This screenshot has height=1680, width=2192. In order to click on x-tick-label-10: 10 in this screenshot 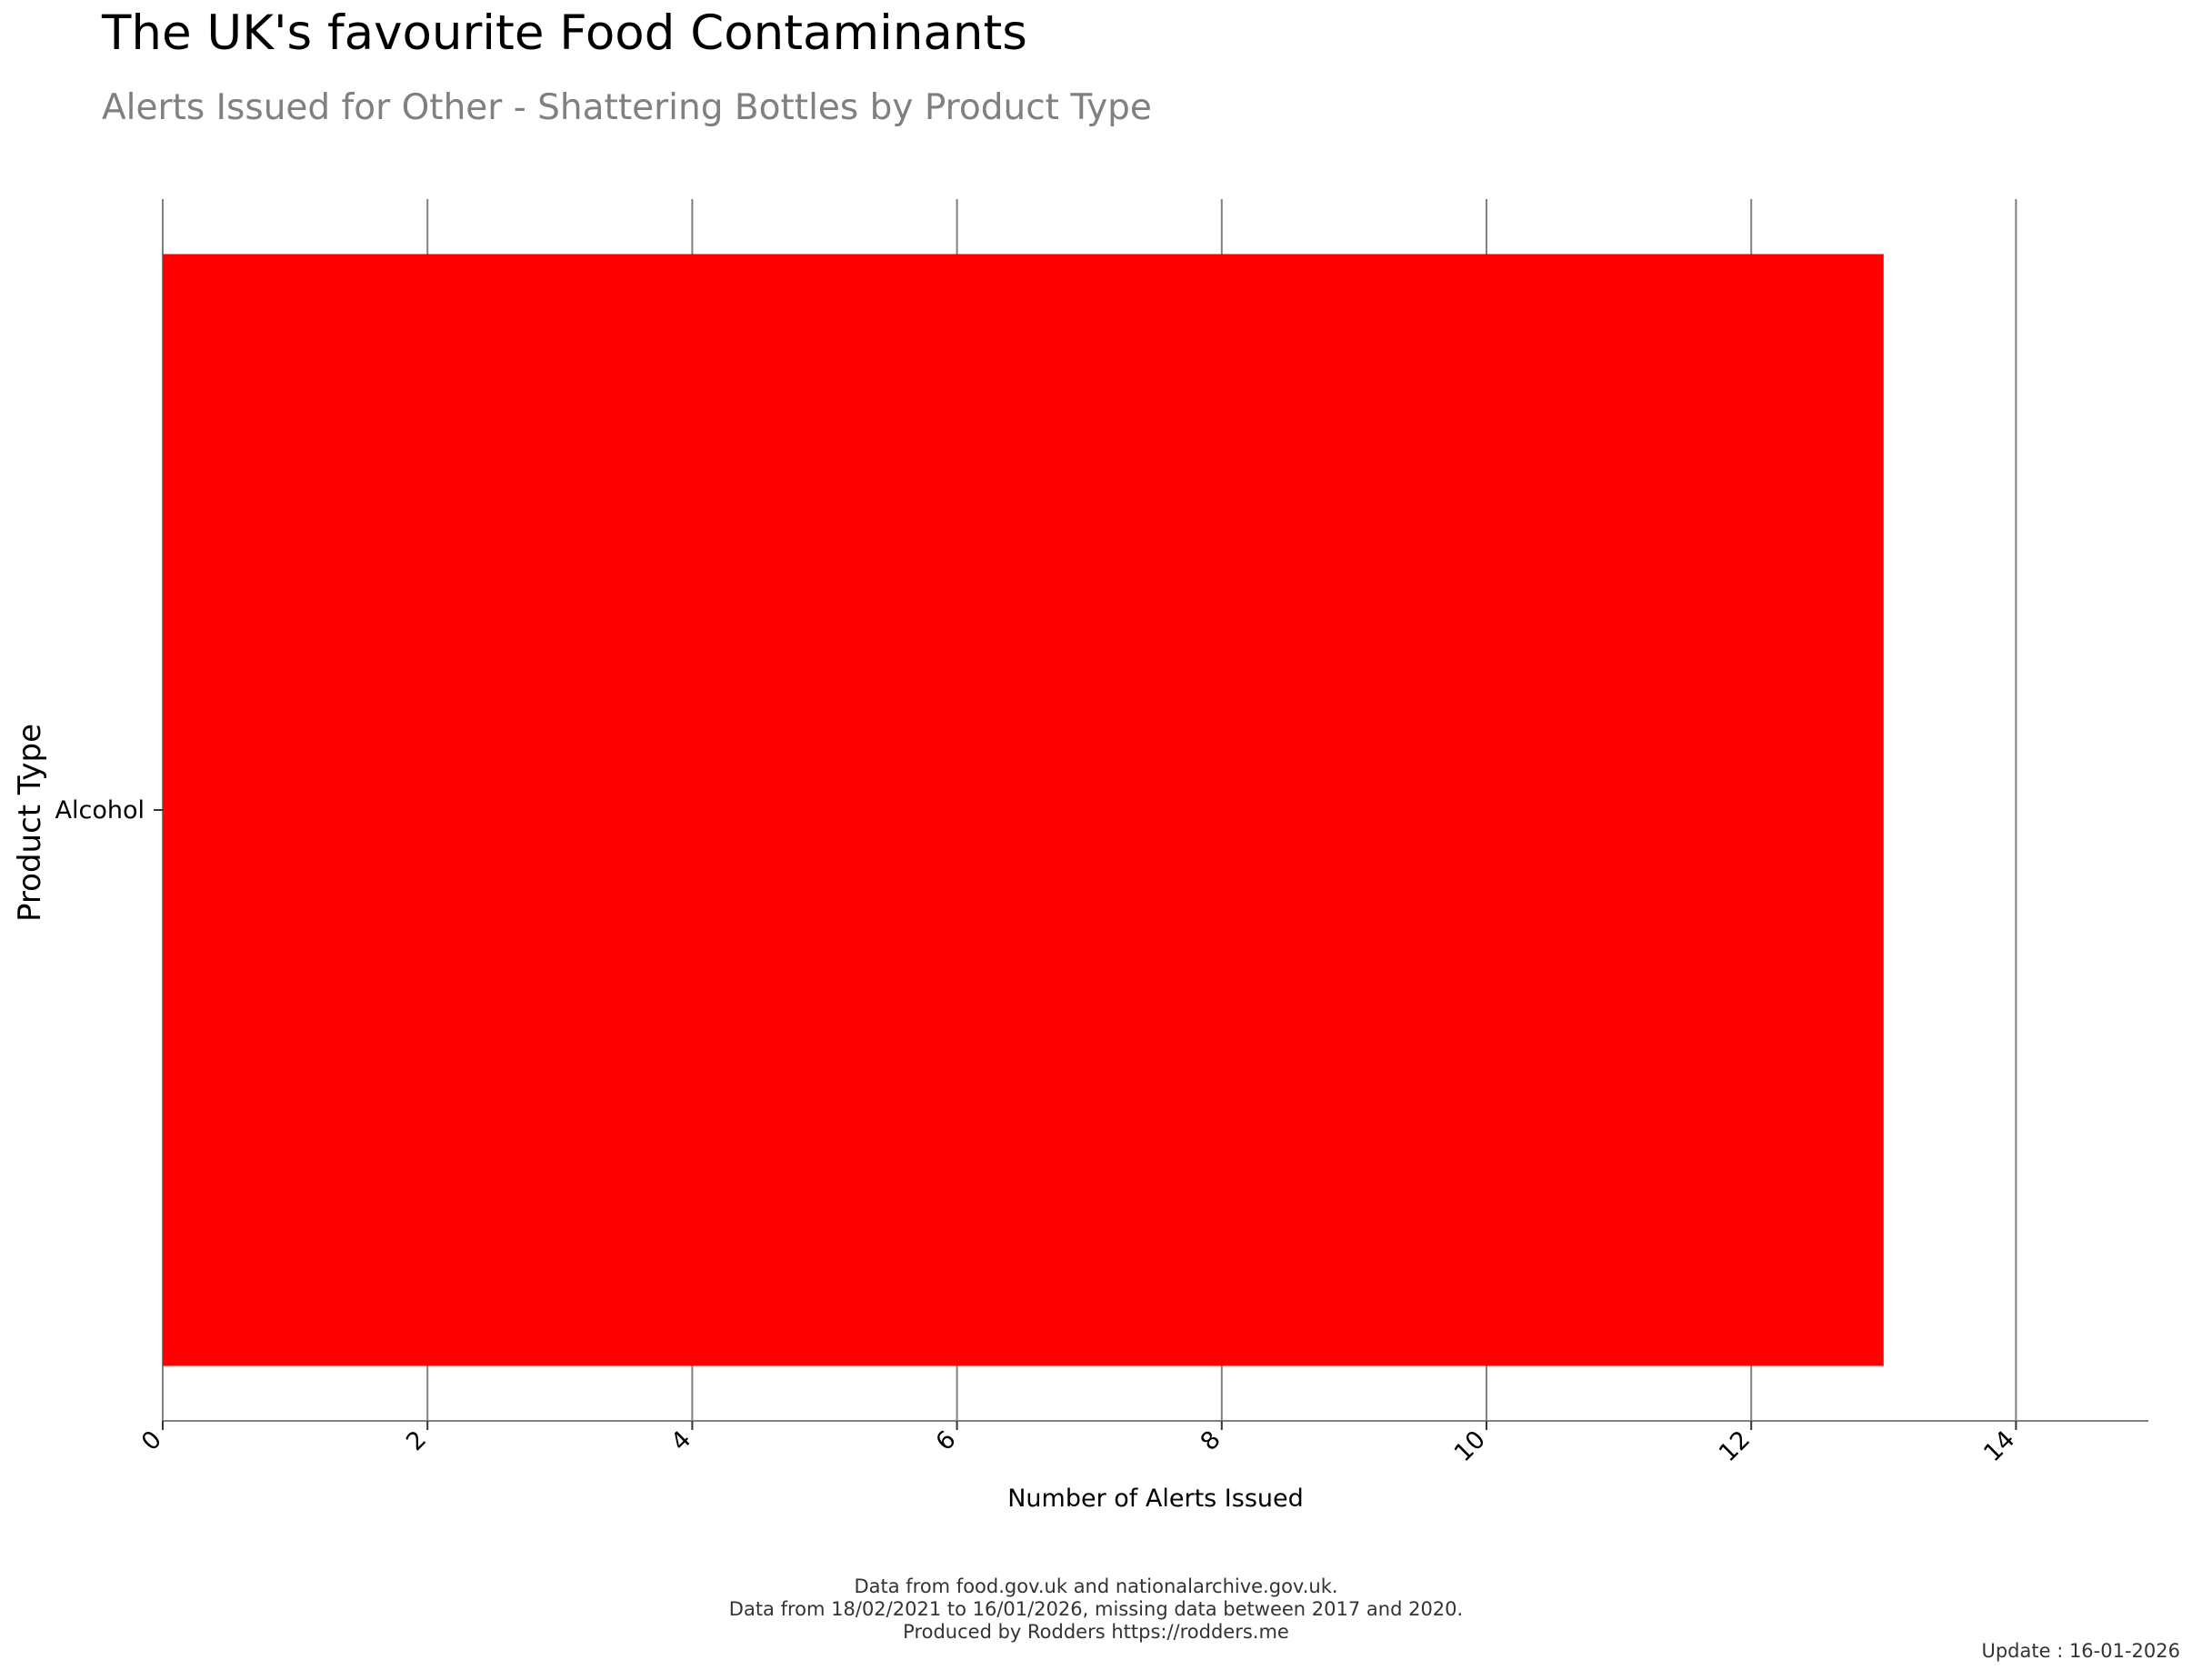, I will do `click(1470, 1446)`.